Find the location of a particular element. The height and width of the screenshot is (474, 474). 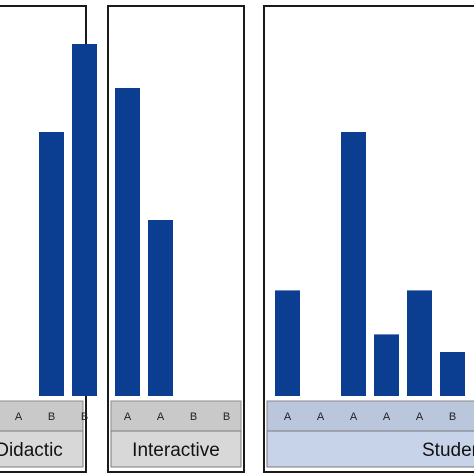

panel-name: Interactive is located at coordinates (176, 450).